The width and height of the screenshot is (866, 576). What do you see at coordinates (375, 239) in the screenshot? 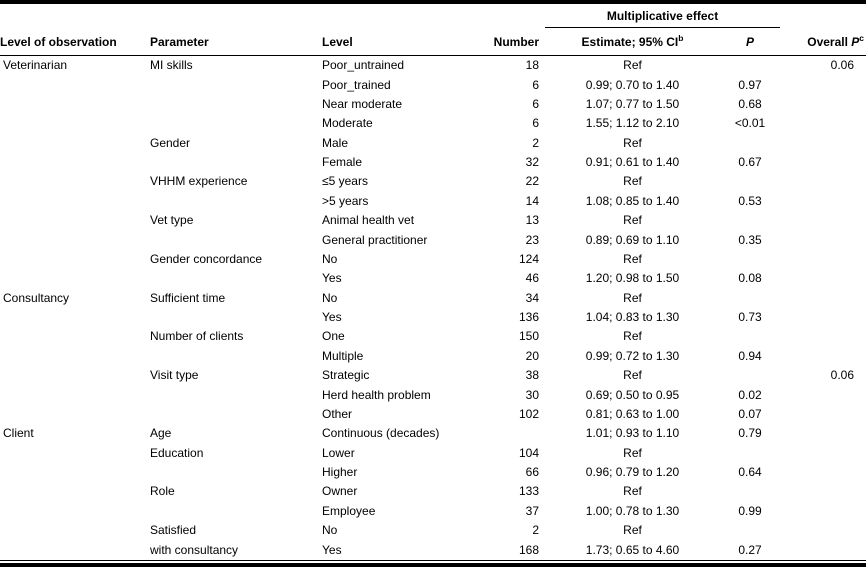
I see `cell-level: General practitioner` at bounding box center [375, 239].